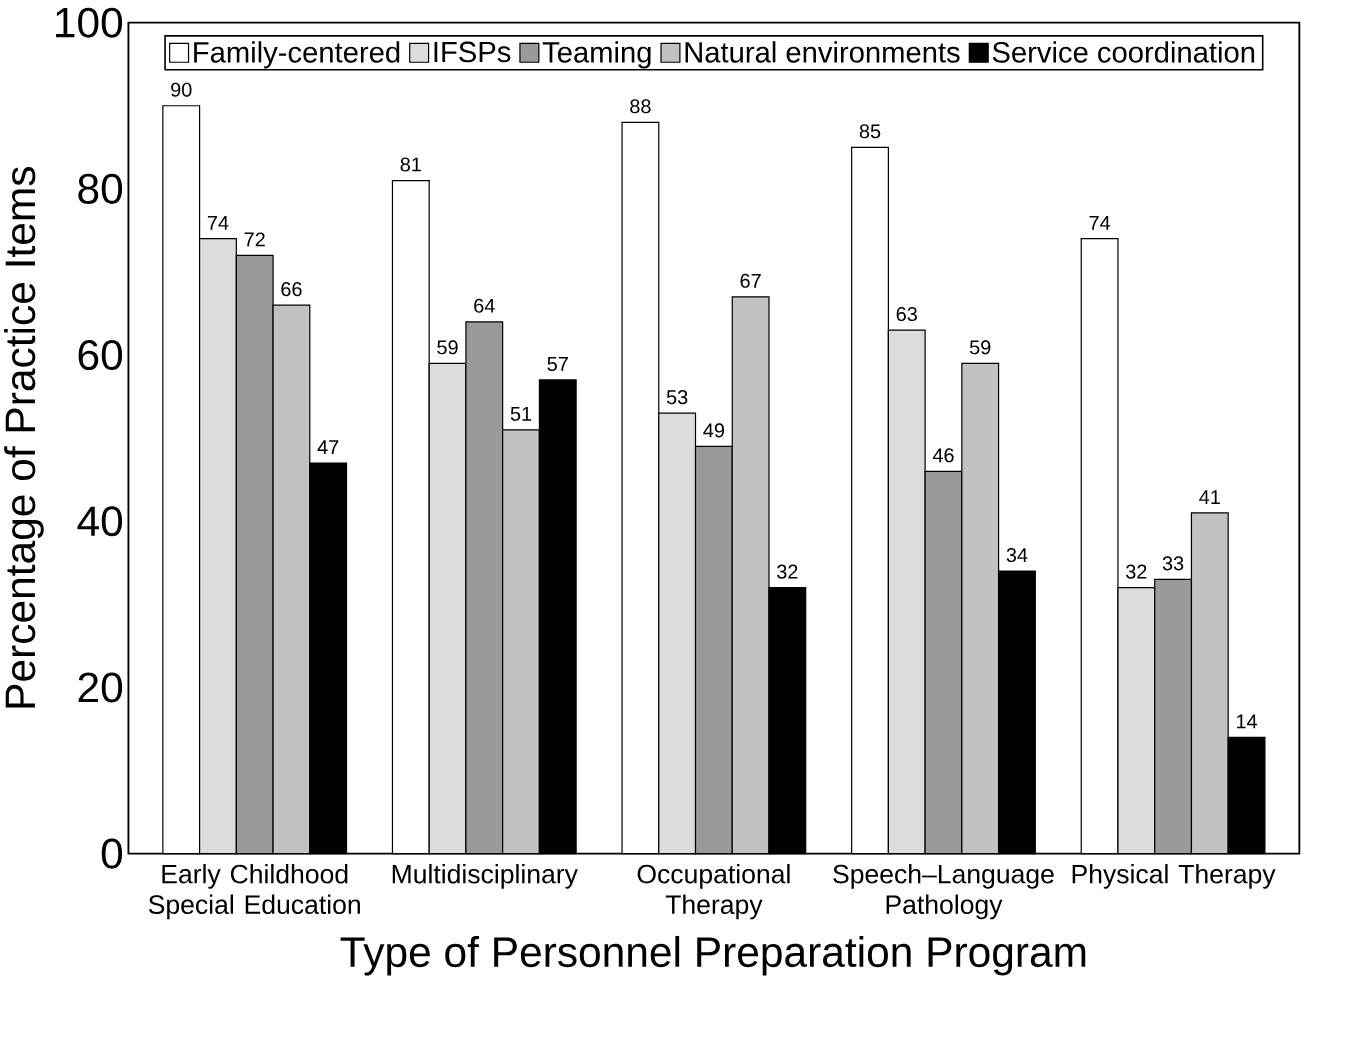 This screenshot has width=1356, height=1042. I want to click on data-label: 67, so click(750, 280).